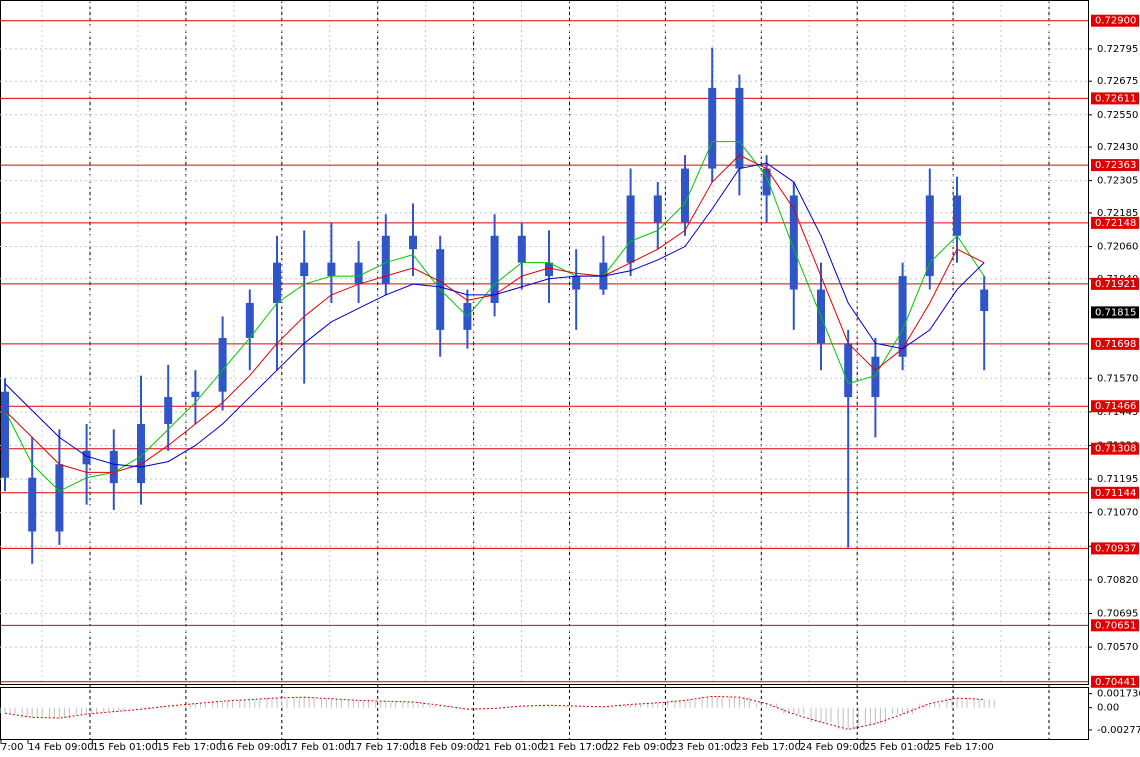 The image size is (1140, 757). Describe the element at coordinates (1118, 694) in the screenshot. I see `indicator-tick-label: 0.001736` at that location.